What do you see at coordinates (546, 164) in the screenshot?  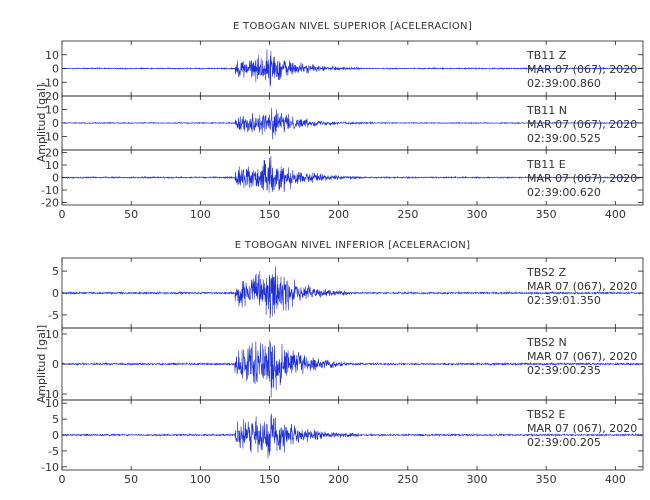 I see `station-component-label: TB11 E` at bounding box center [546, 164].